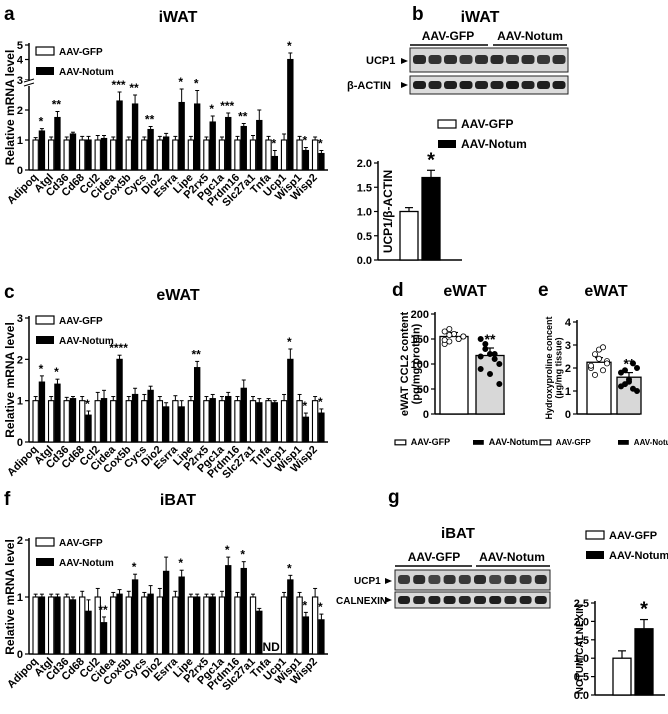 Image resolution: width=668 pixels, height=714 pixels. What do you see at coordinates (458, 533) in the screenshot?
I see `panel-title-g: iBAT` at bounding box center [458, 533].